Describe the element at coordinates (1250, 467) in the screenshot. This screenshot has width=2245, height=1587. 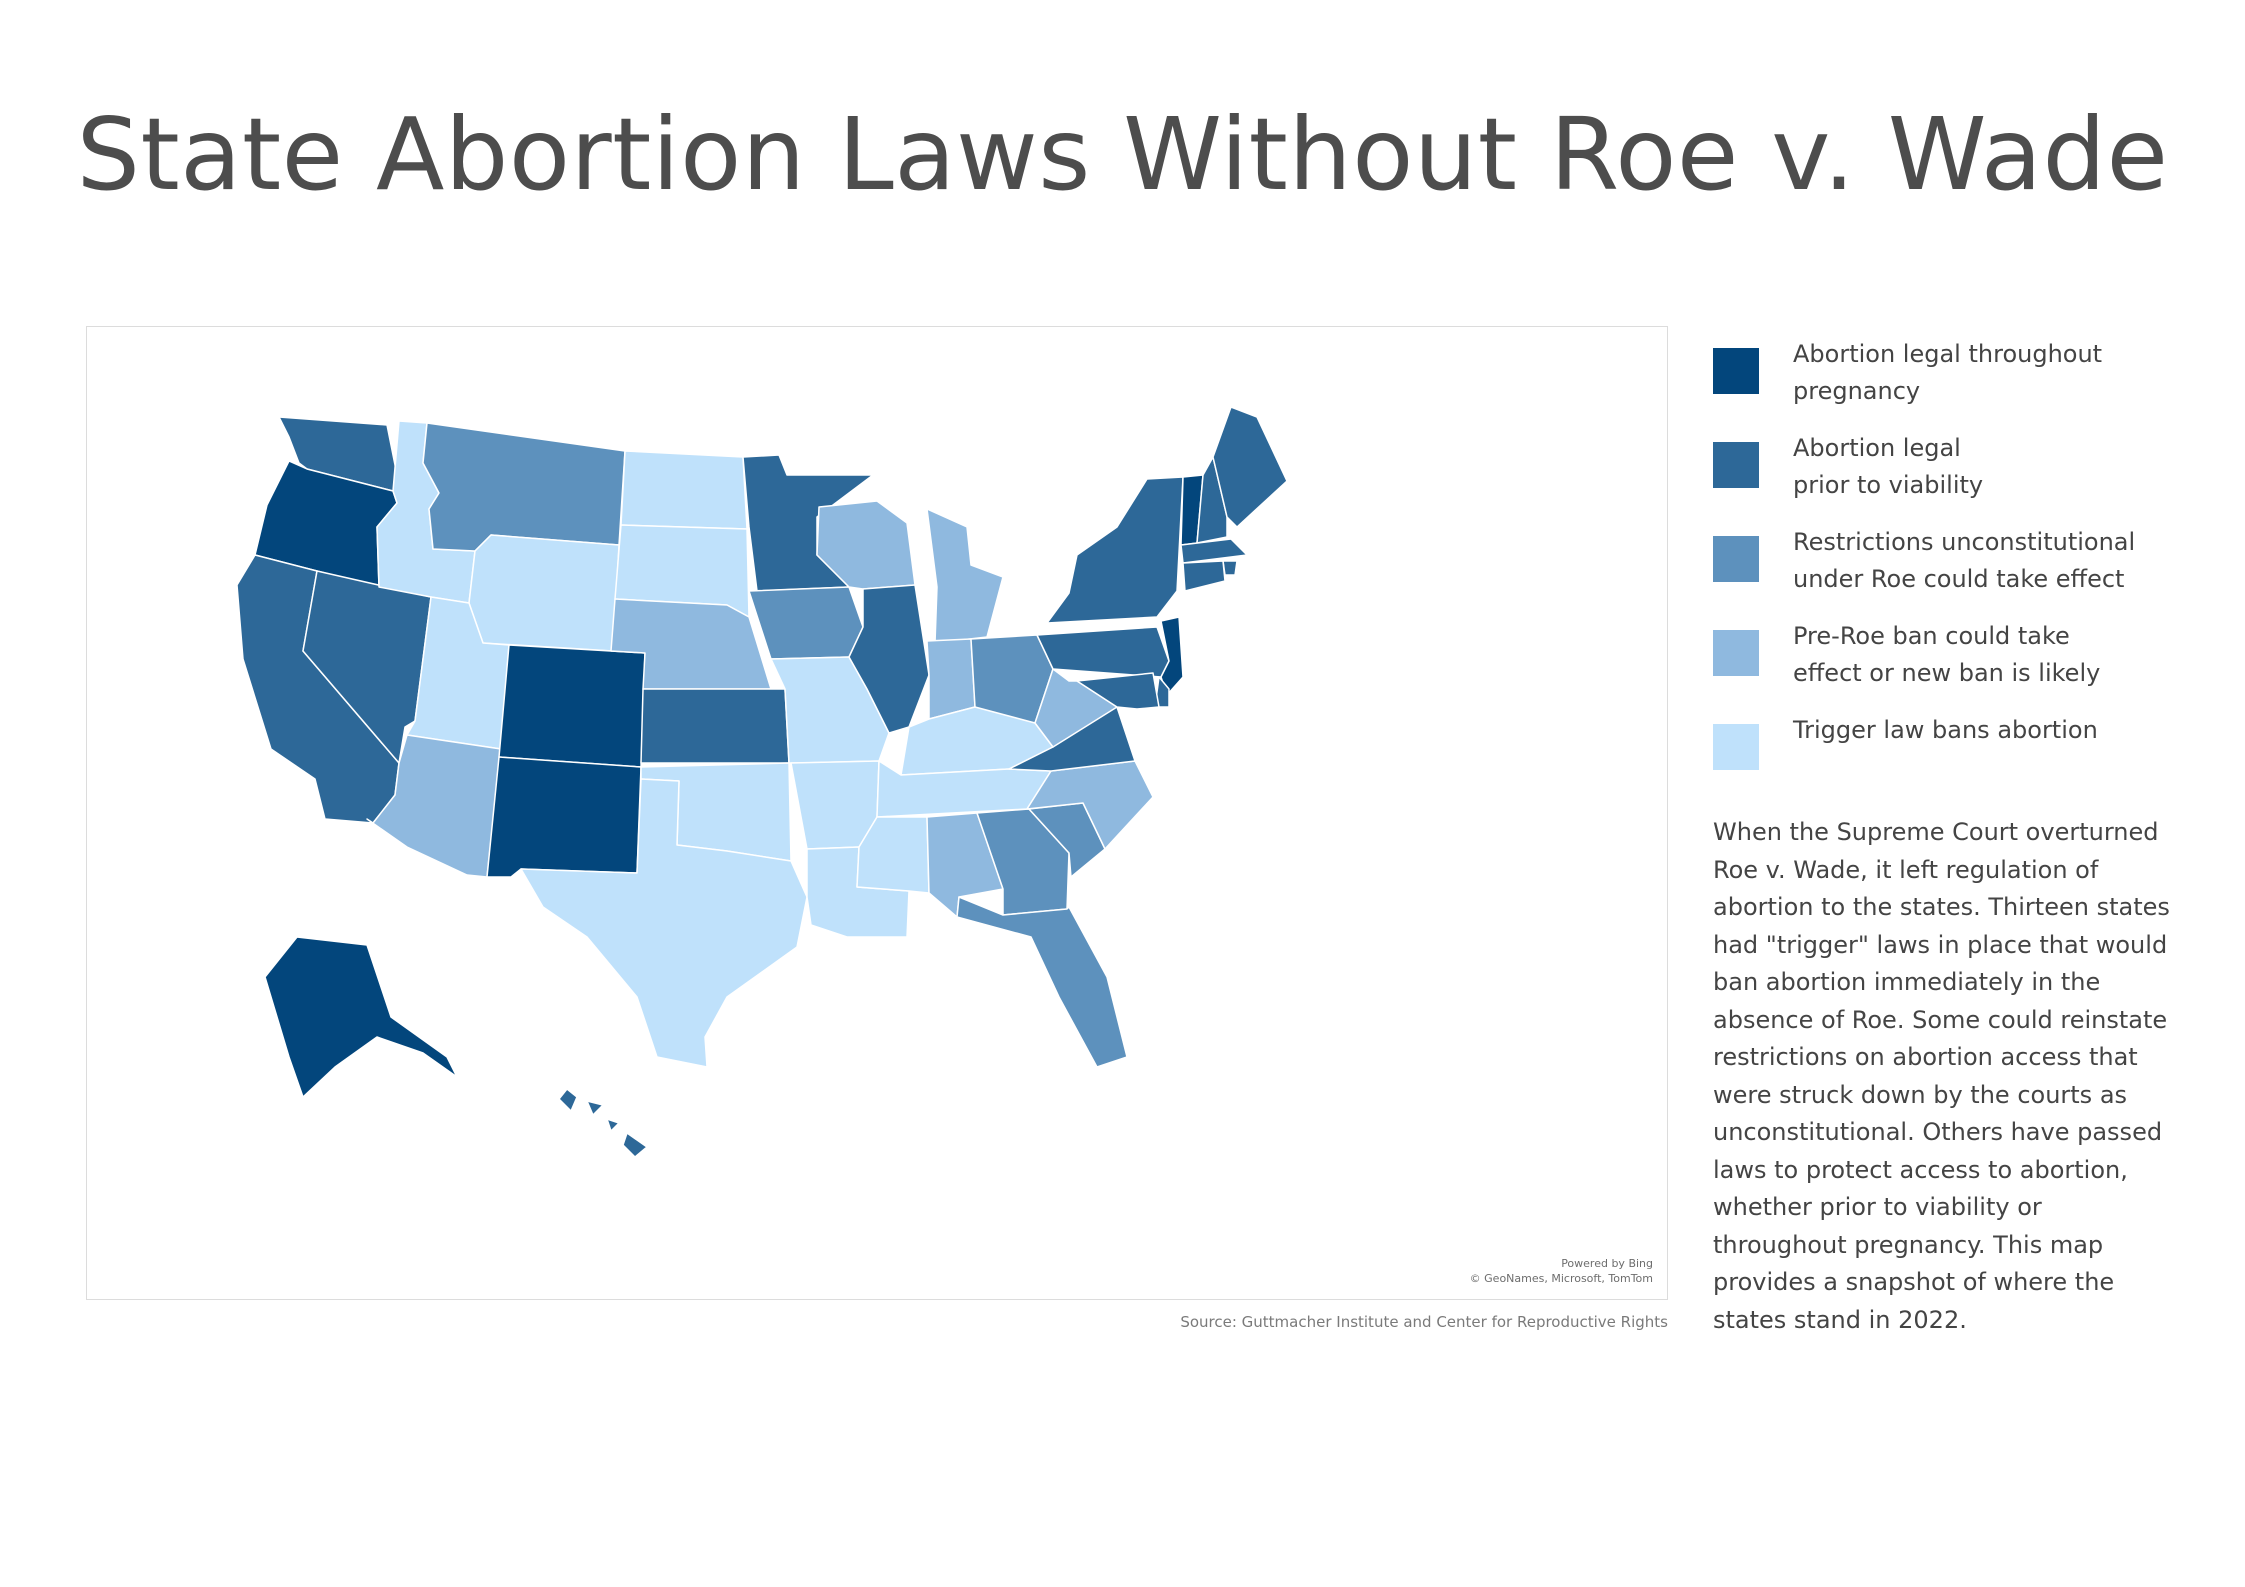
I see `state-me` at that location.